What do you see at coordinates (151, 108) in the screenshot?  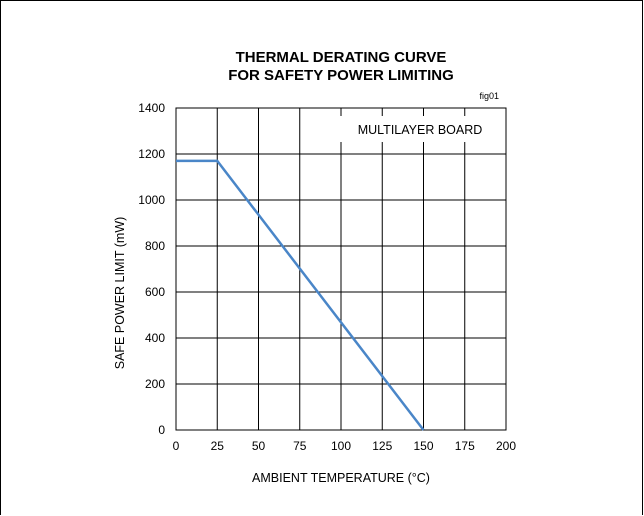 I see `y-tick-1400: 1400` at bounding box center [151, 108].